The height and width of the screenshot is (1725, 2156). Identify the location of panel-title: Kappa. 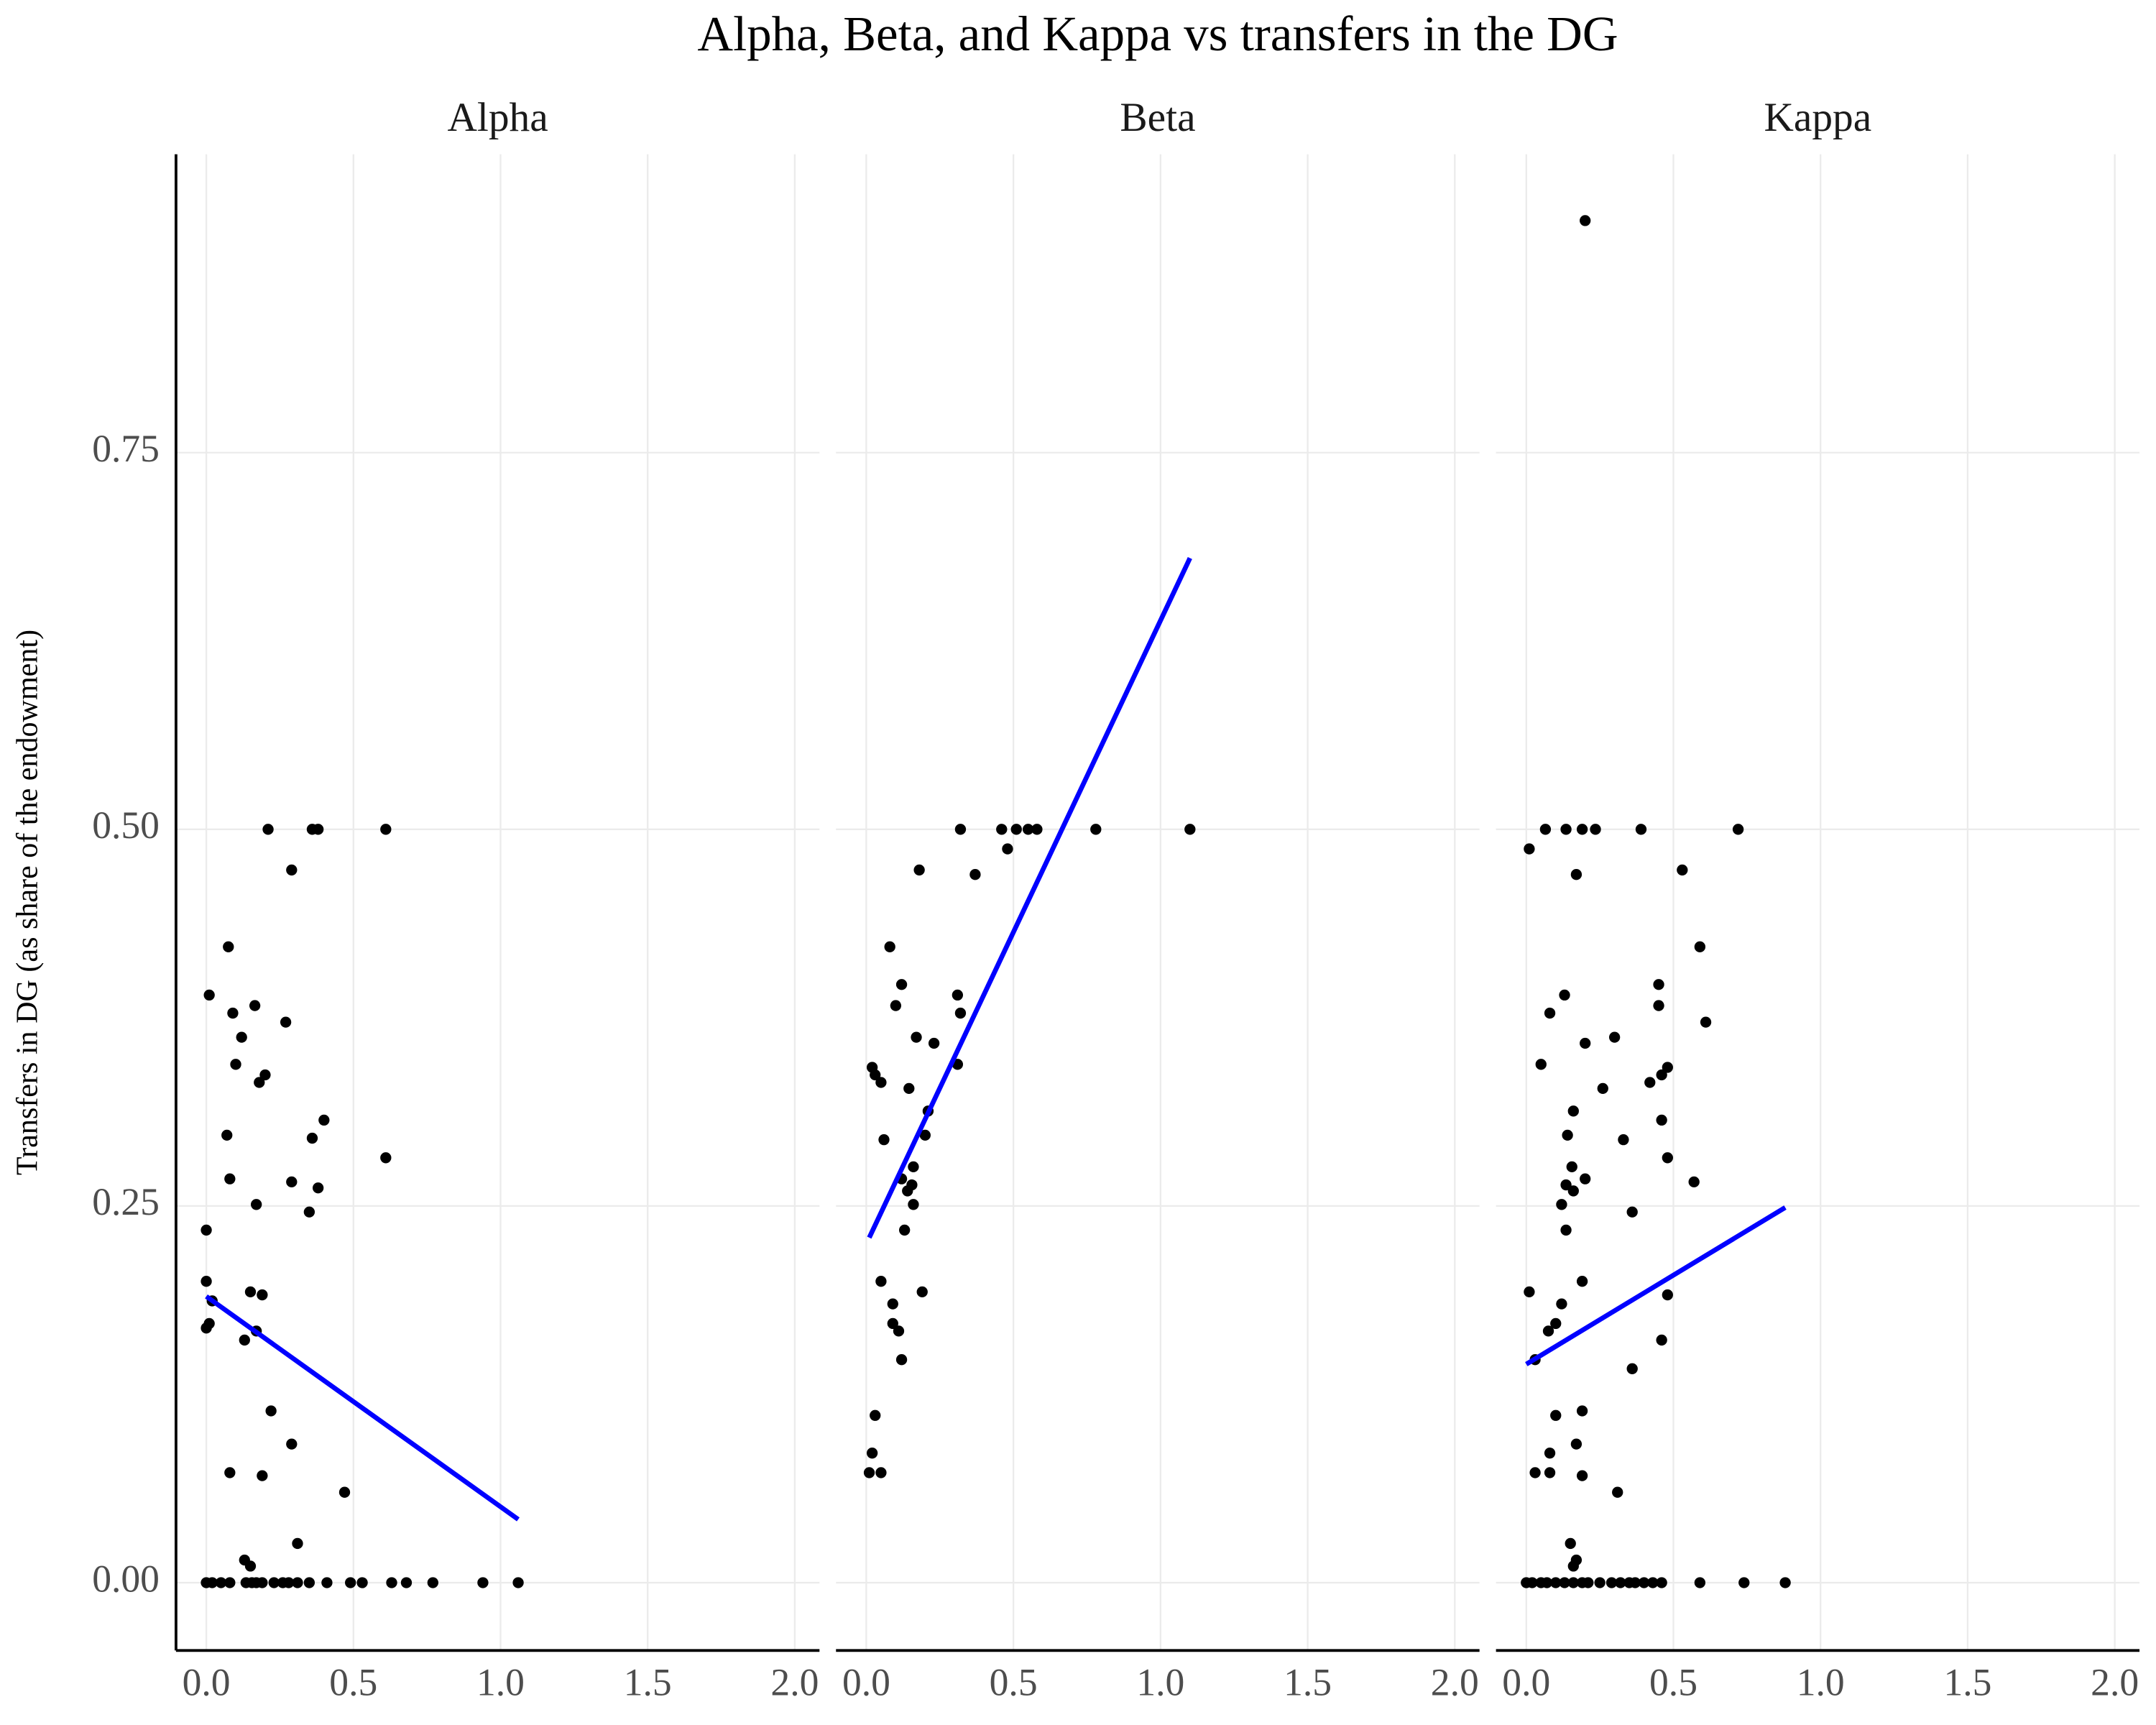
(1818, 117).